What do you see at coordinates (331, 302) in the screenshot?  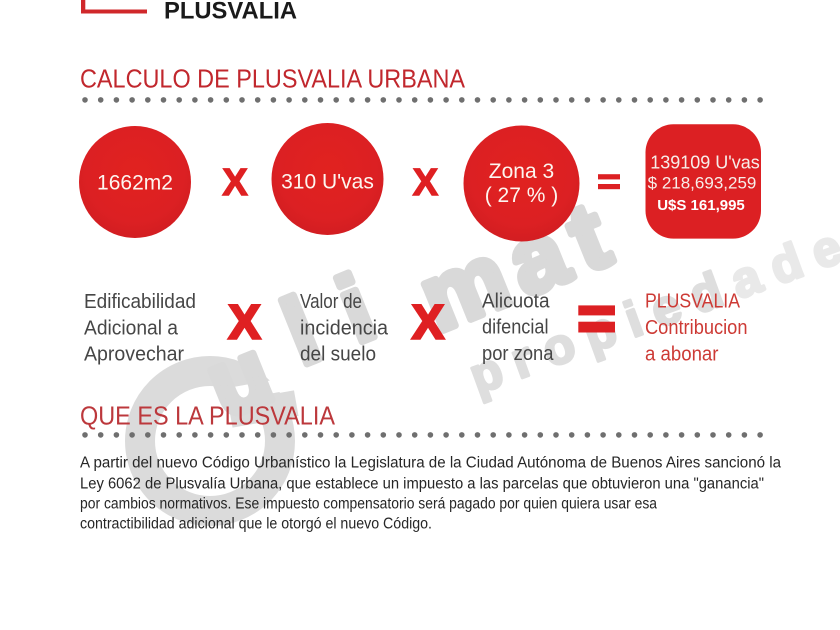 I see `svg-text: Valor de` at bounding box center [331, 302].